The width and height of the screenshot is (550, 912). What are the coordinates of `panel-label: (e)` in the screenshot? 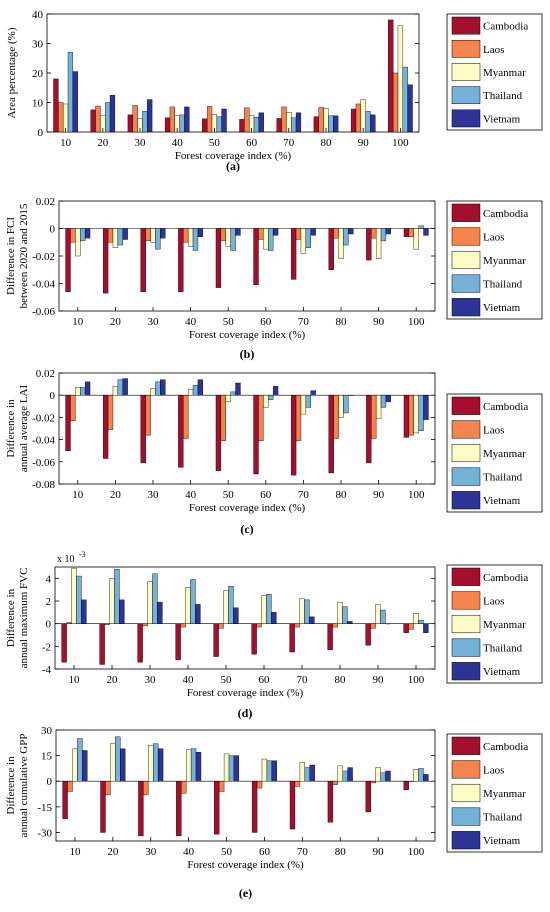 It's located at (245, 893).